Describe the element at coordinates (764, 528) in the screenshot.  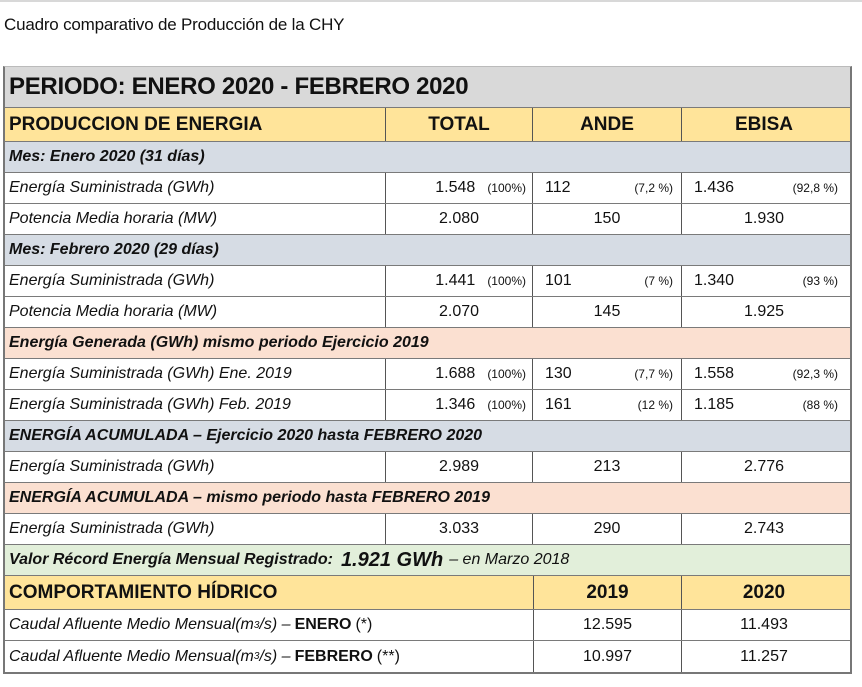
I see `ebisa-value: 2.743` at that location.